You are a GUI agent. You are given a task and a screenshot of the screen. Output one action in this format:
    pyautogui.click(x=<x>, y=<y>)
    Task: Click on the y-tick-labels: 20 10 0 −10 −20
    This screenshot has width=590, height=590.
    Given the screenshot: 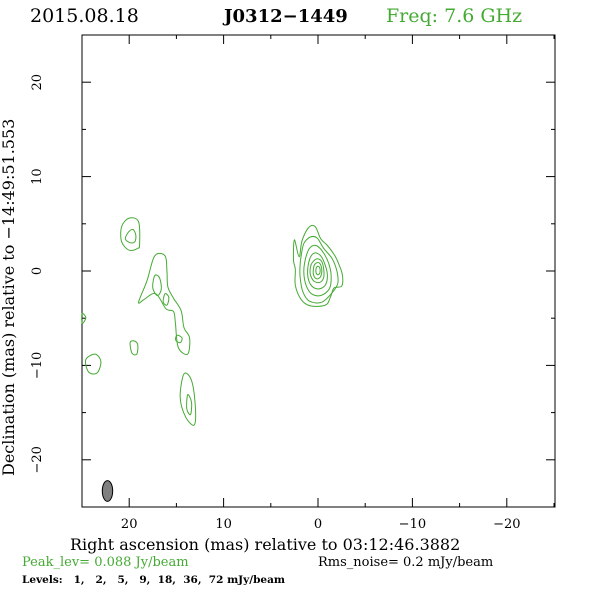 What is the action you would take?
    pyautogui.click(x=37, y=274)
    